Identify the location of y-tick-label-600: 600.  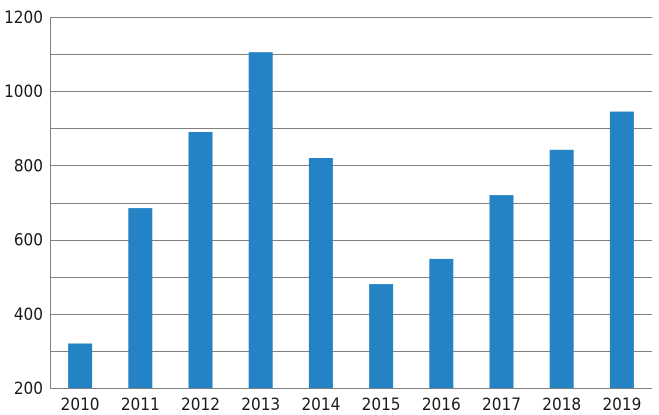
(28, 241).